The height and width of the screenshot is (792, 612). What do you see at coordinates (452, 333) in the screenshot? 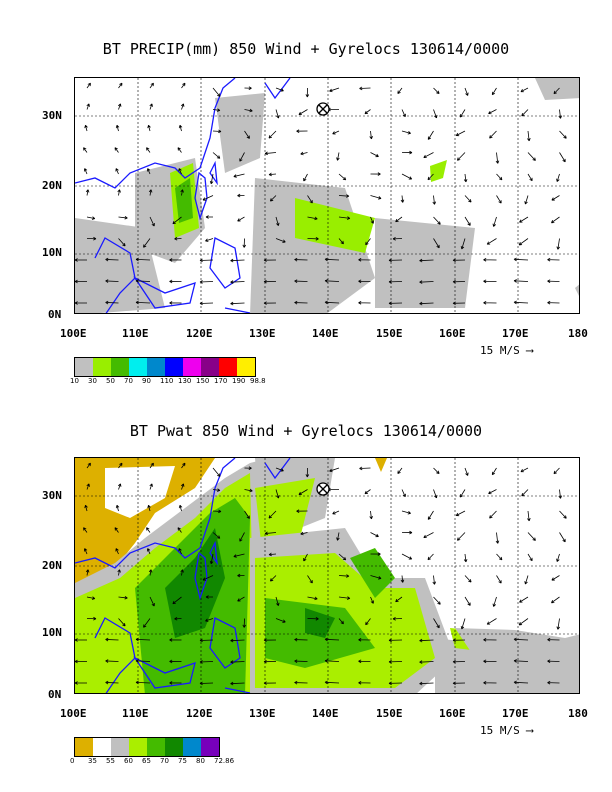
I see `x-tick: 160E` at bounding box center [452, 333].